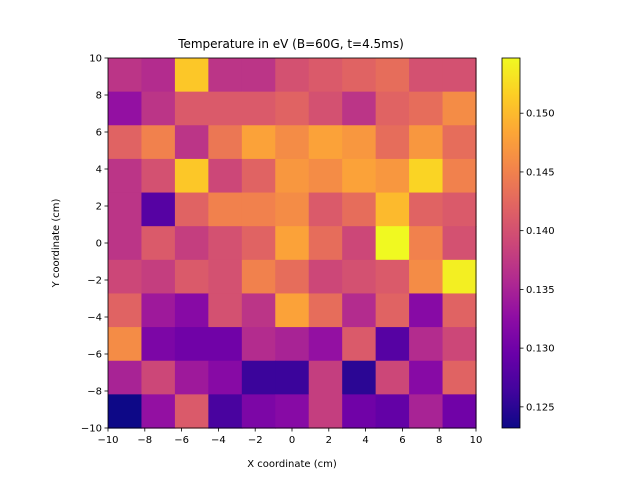 The image size is (640, 480). Describe the element at coordinates (290, 44) in the screenshot. I see `chart-title: Temperature in eV (B=60G, t=4.5ms)` at that location.